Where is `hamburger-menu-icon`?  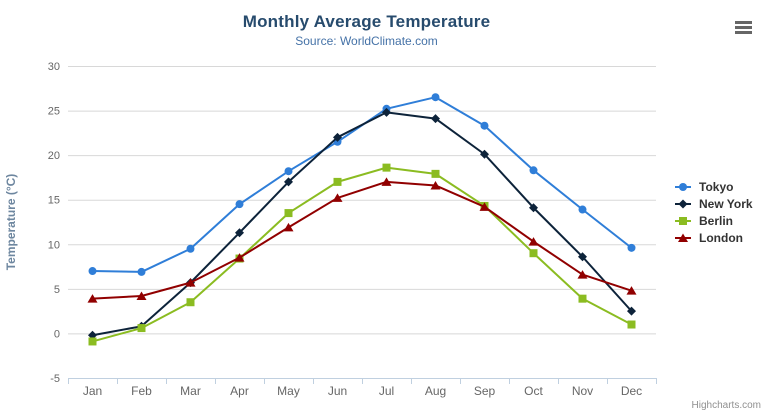
hamburger-menu-icon is located at coordinates (744, 27).